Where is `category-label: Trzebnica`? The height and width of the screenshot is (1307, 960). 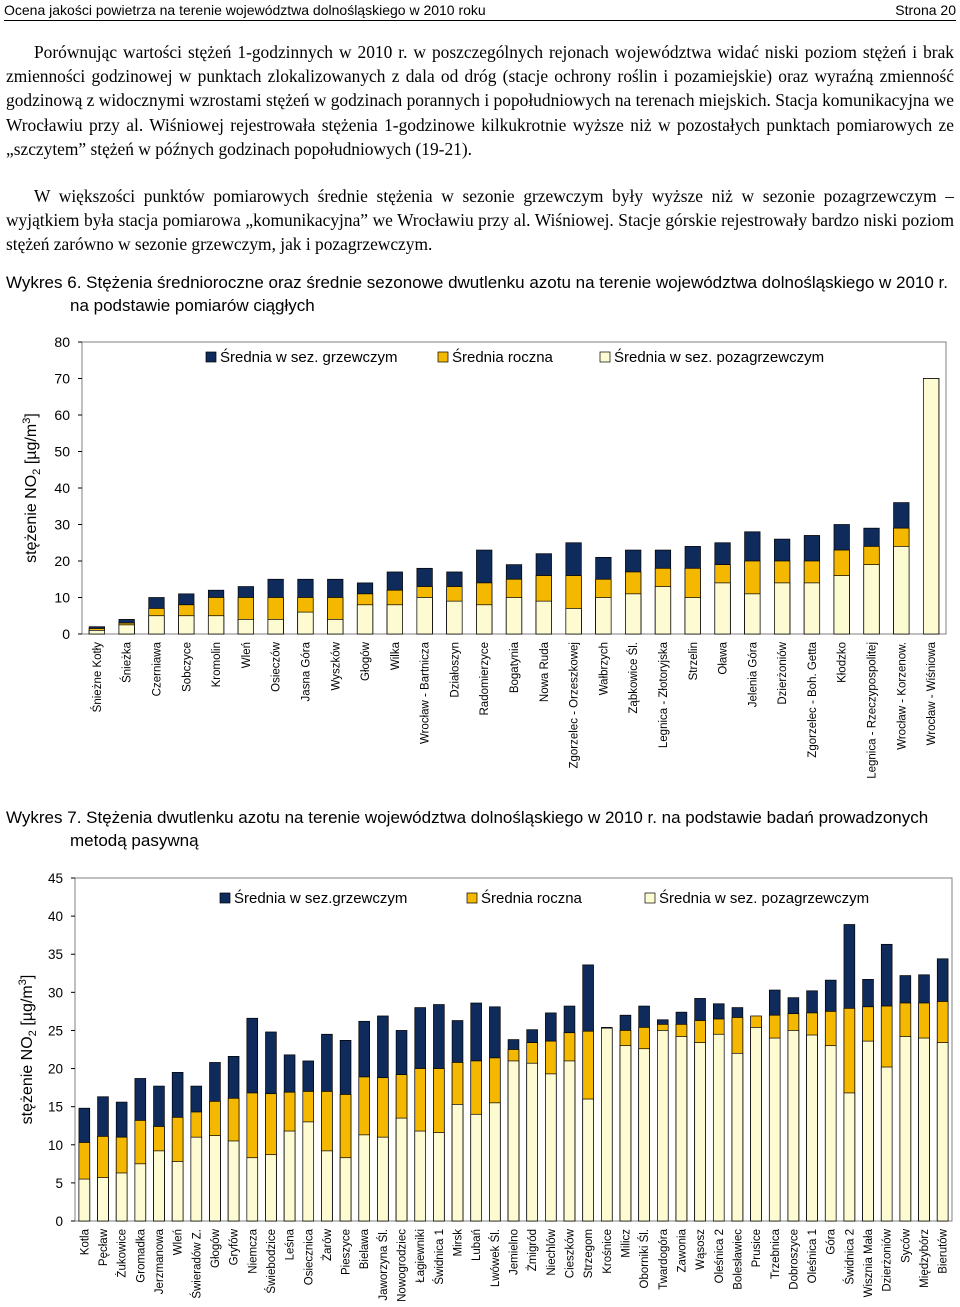
category-label: Trzebnica is located at coordinates (776, 1253).